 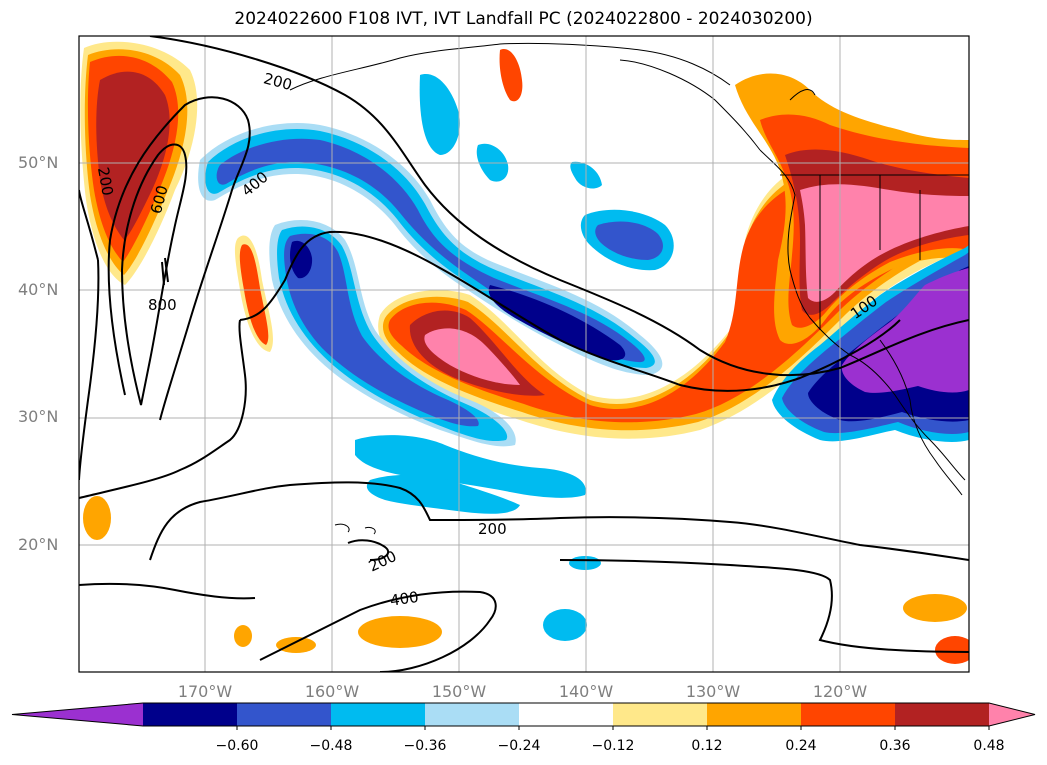 I want to click on contour-label: 800, so click(x=162, y=305).